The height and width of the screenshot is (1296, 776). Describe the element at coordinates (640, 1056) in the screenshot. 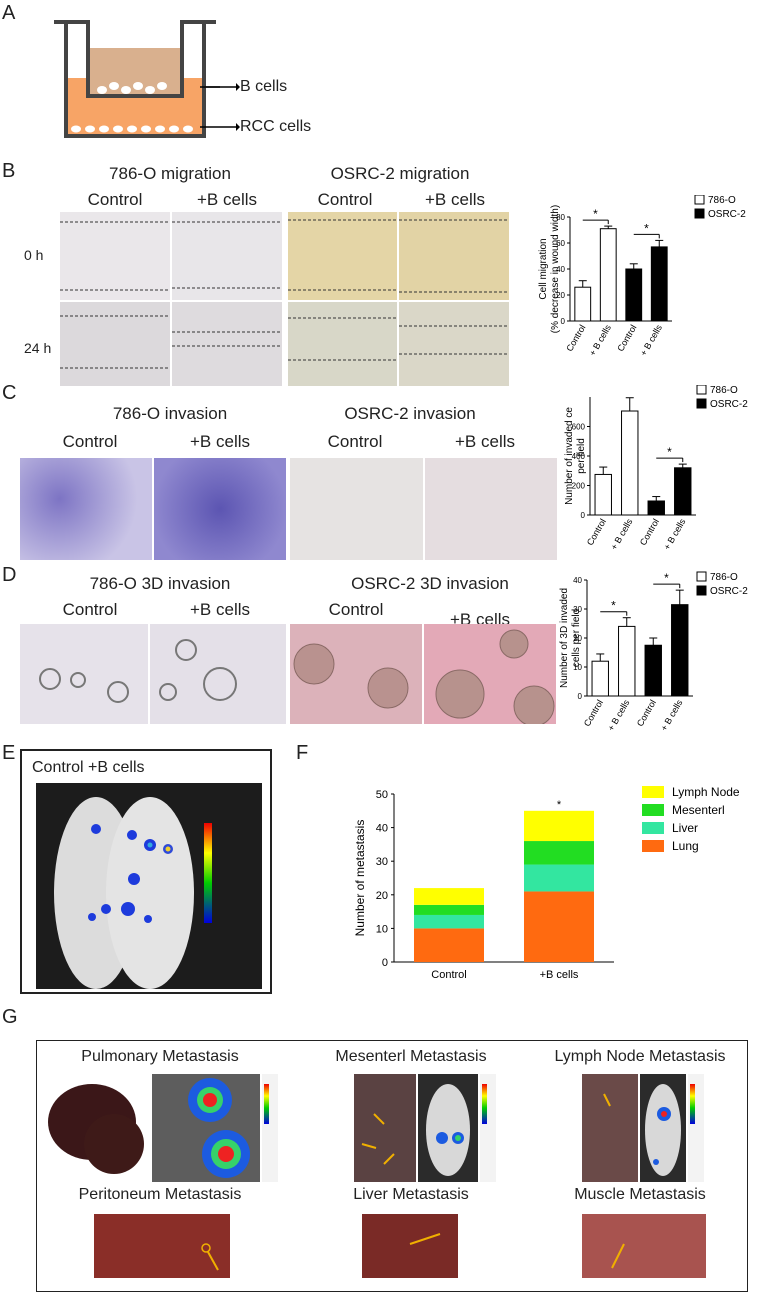

I see `organ-title-lymph-node: Lymph Node Metastasis` at that location.